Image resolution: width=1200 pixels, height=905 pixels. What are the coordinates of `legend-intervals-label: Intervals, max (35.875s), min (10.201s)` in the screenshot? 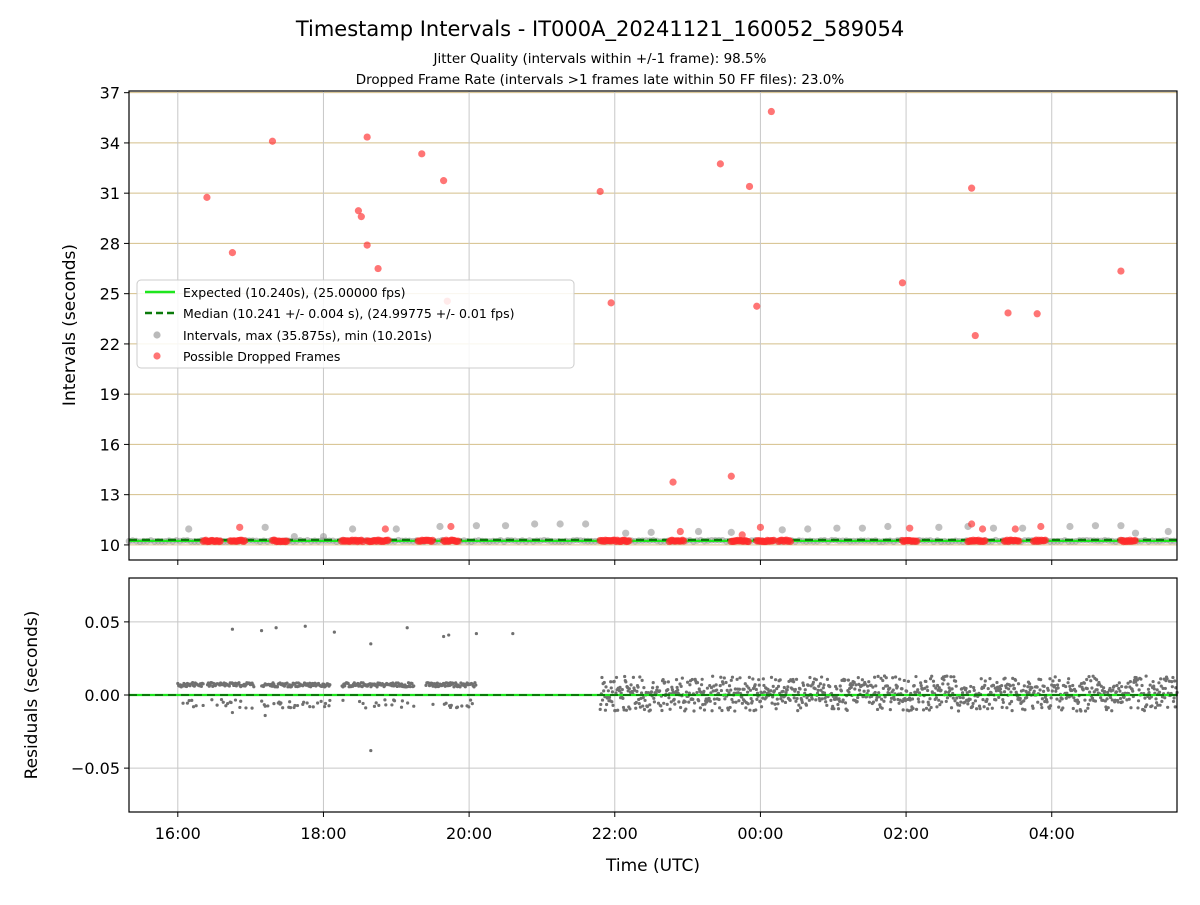 It's located at (307, 335).